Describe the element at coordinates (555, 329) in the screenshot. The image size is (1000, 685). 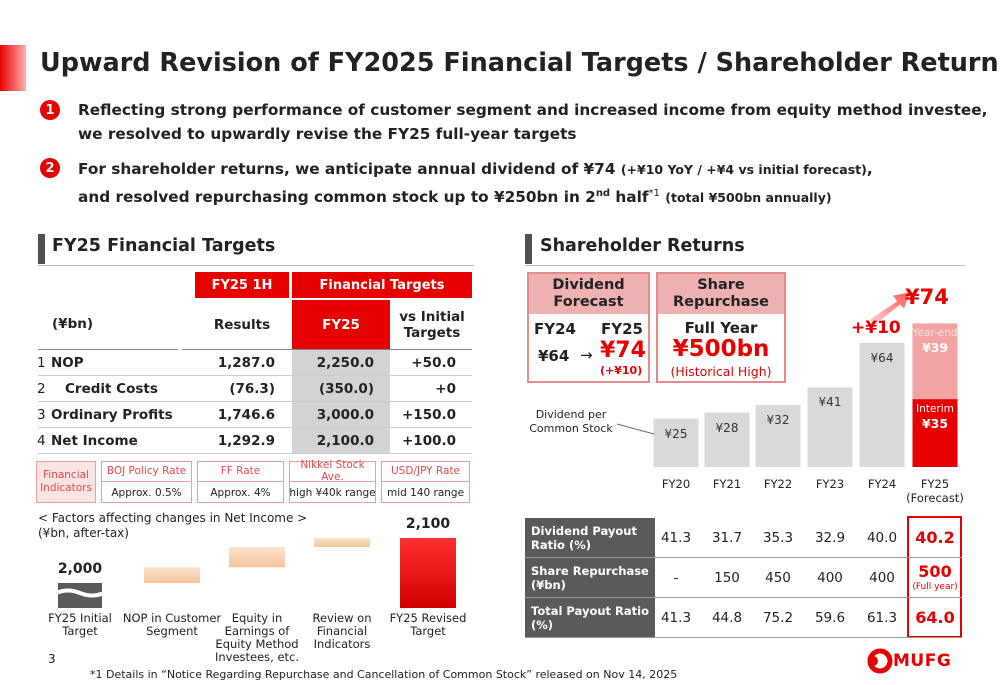
I see `text: FY24` at that location.